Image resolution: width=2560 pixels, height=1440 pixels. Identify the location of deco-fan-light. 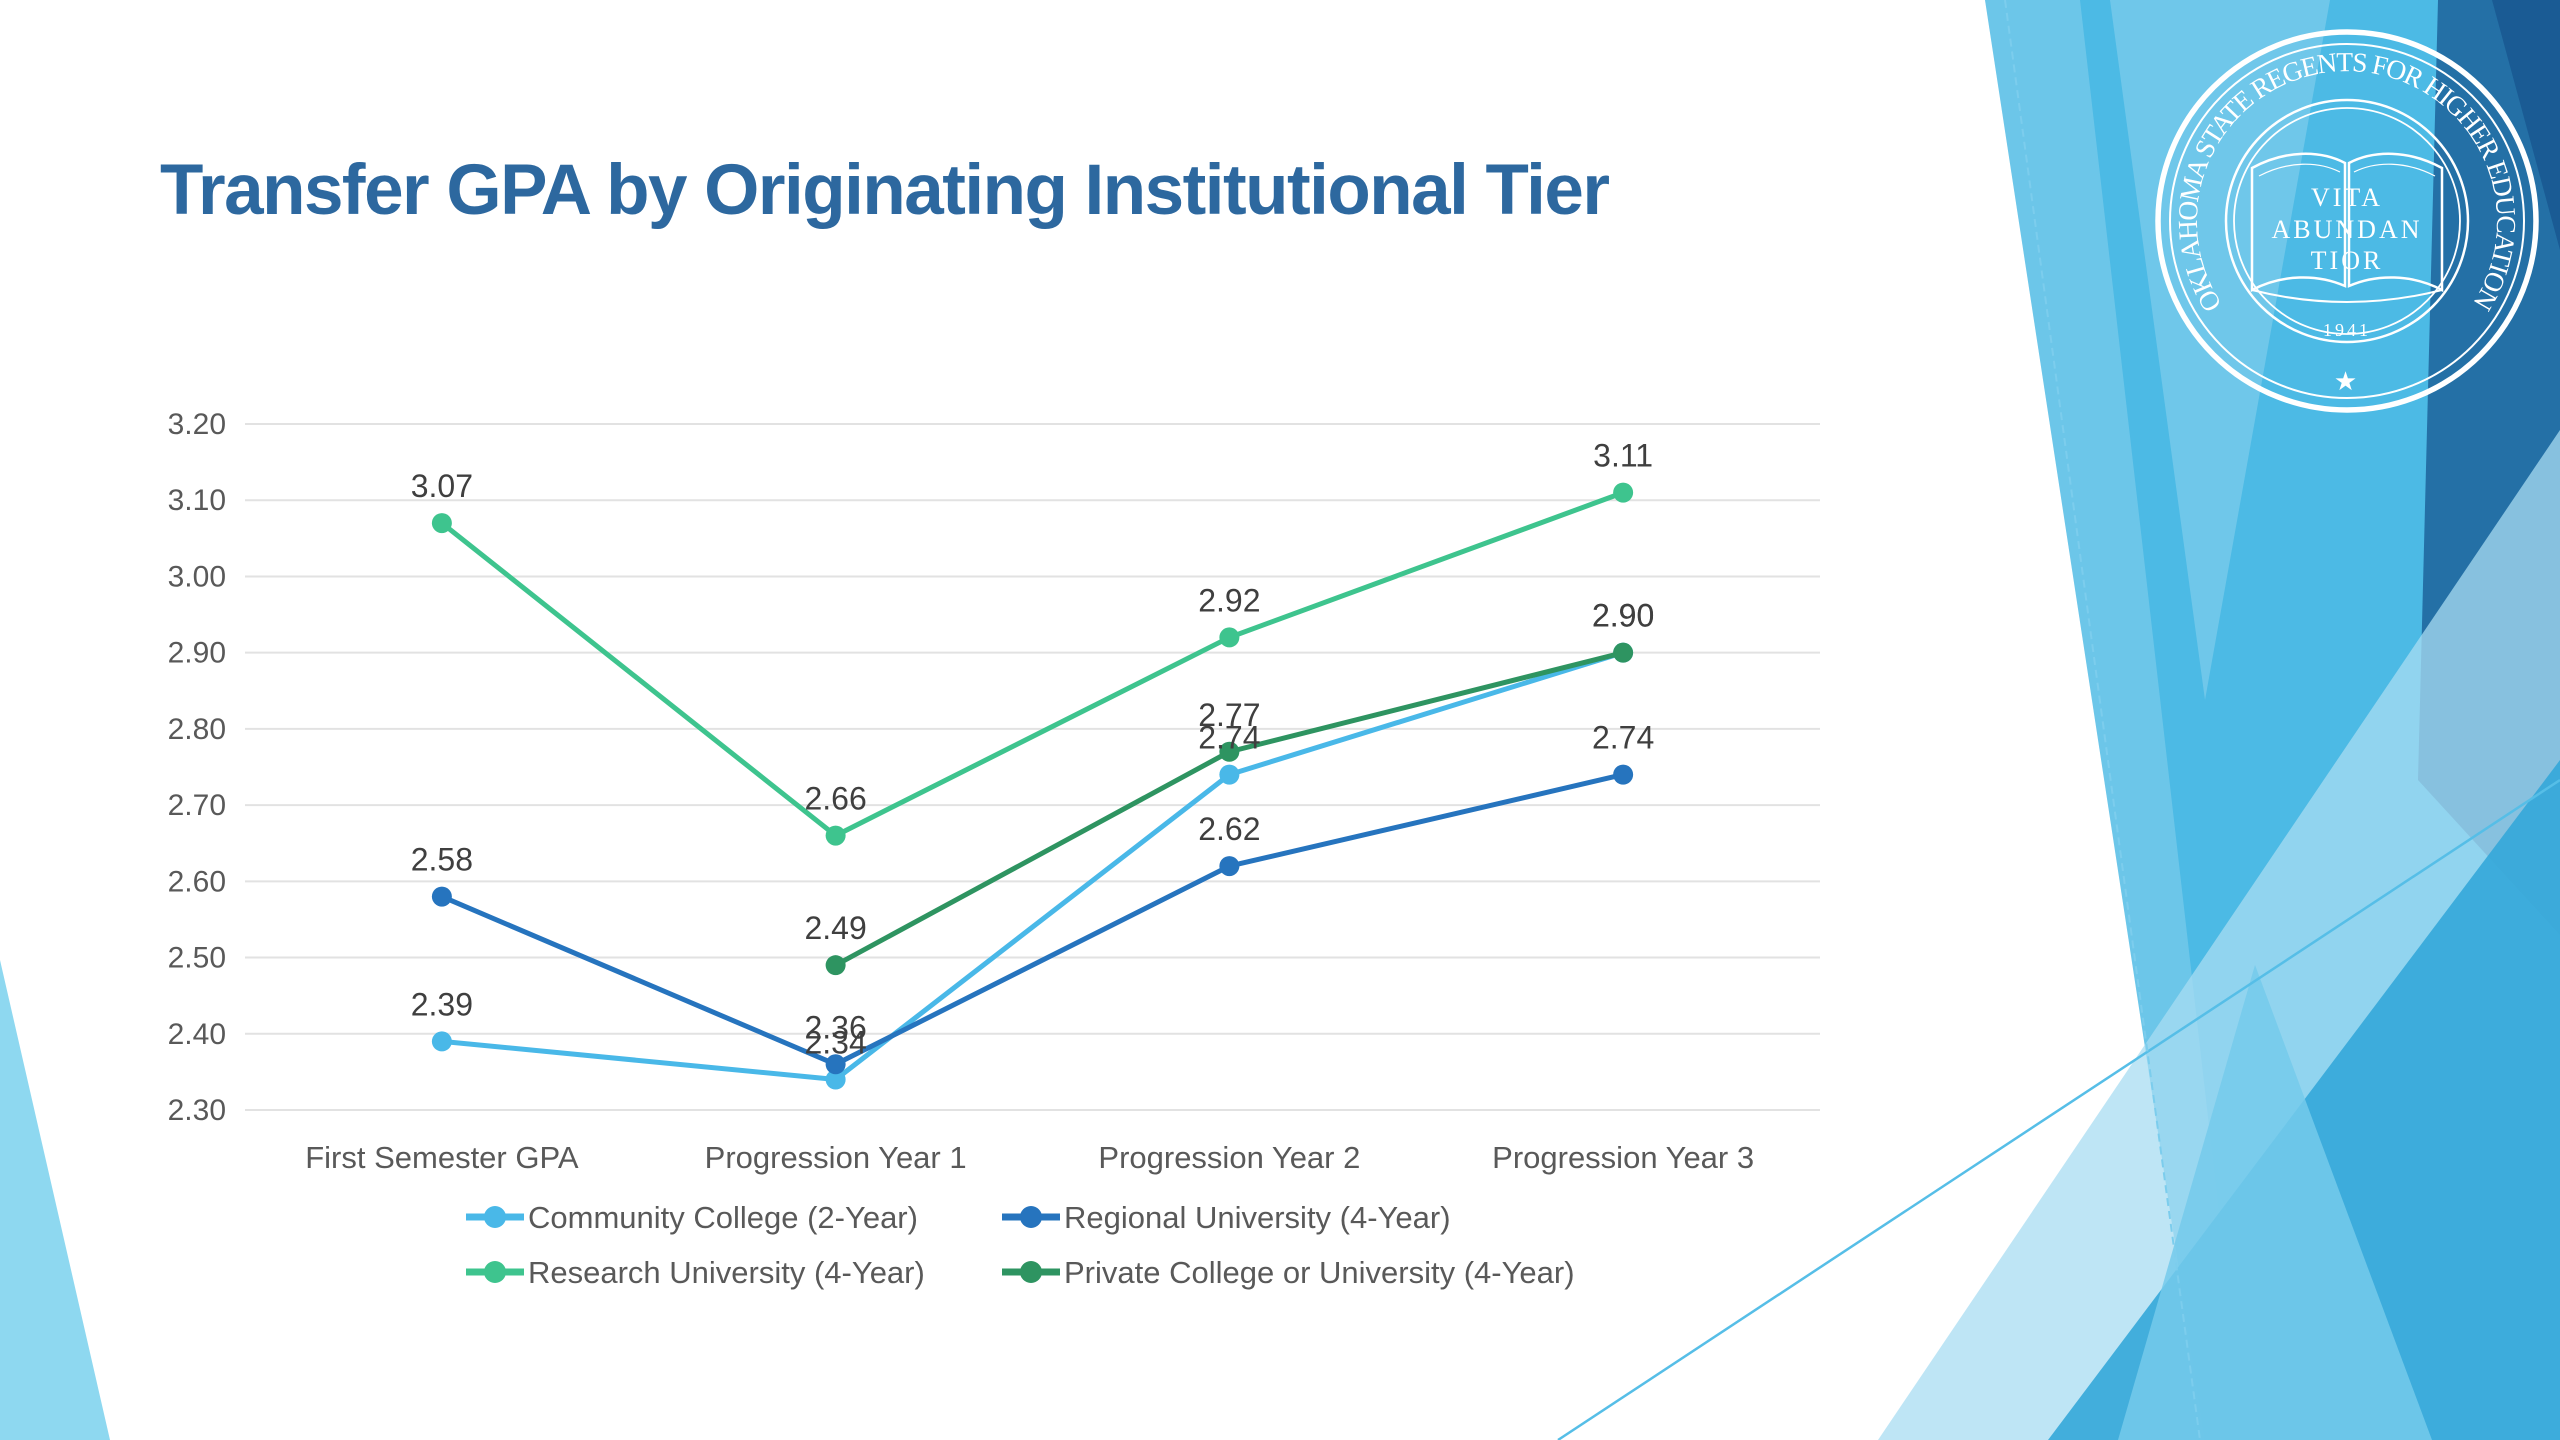
(2275, 1202).